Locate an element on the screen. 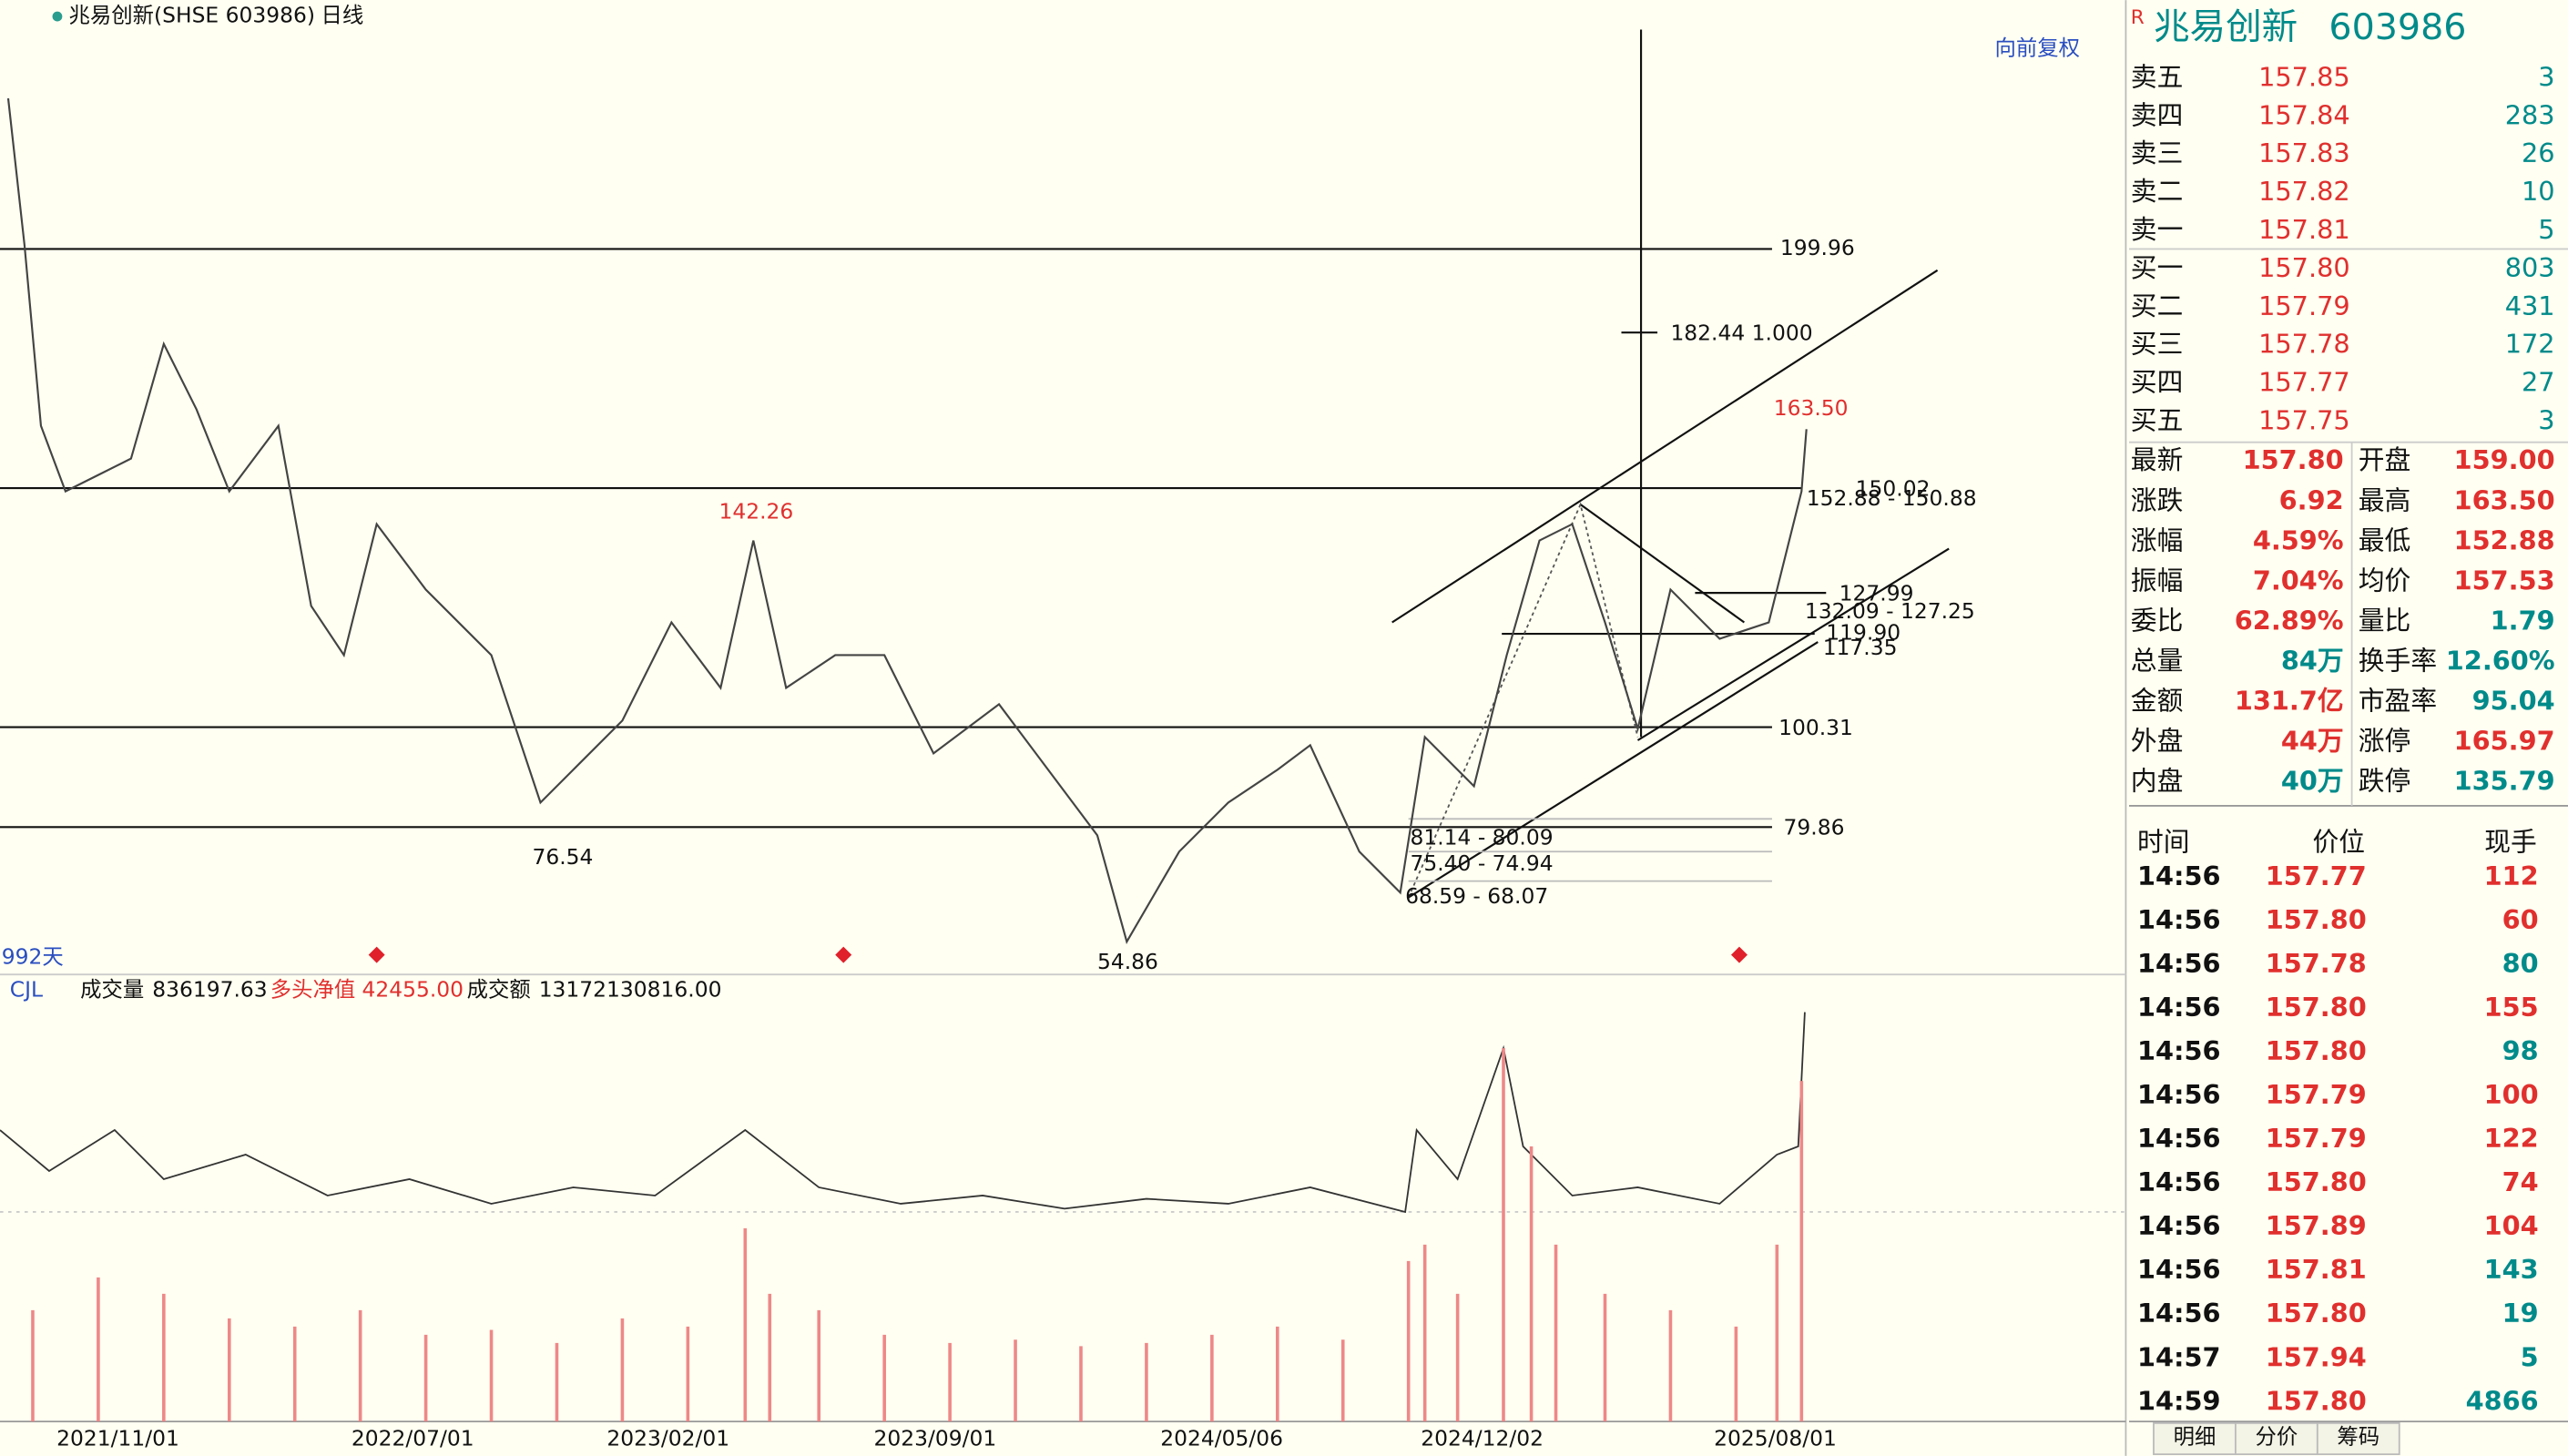 The image size is (2568, 1456). x-axis-label: 2025/08/01 is located at coordinates (1775, 1438).